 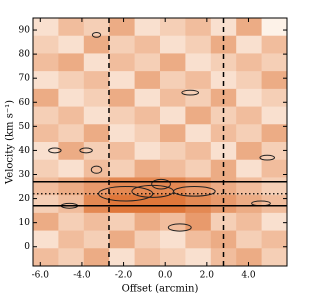 I want to click on y-tick-label: 80, so click(x=25, y=55).